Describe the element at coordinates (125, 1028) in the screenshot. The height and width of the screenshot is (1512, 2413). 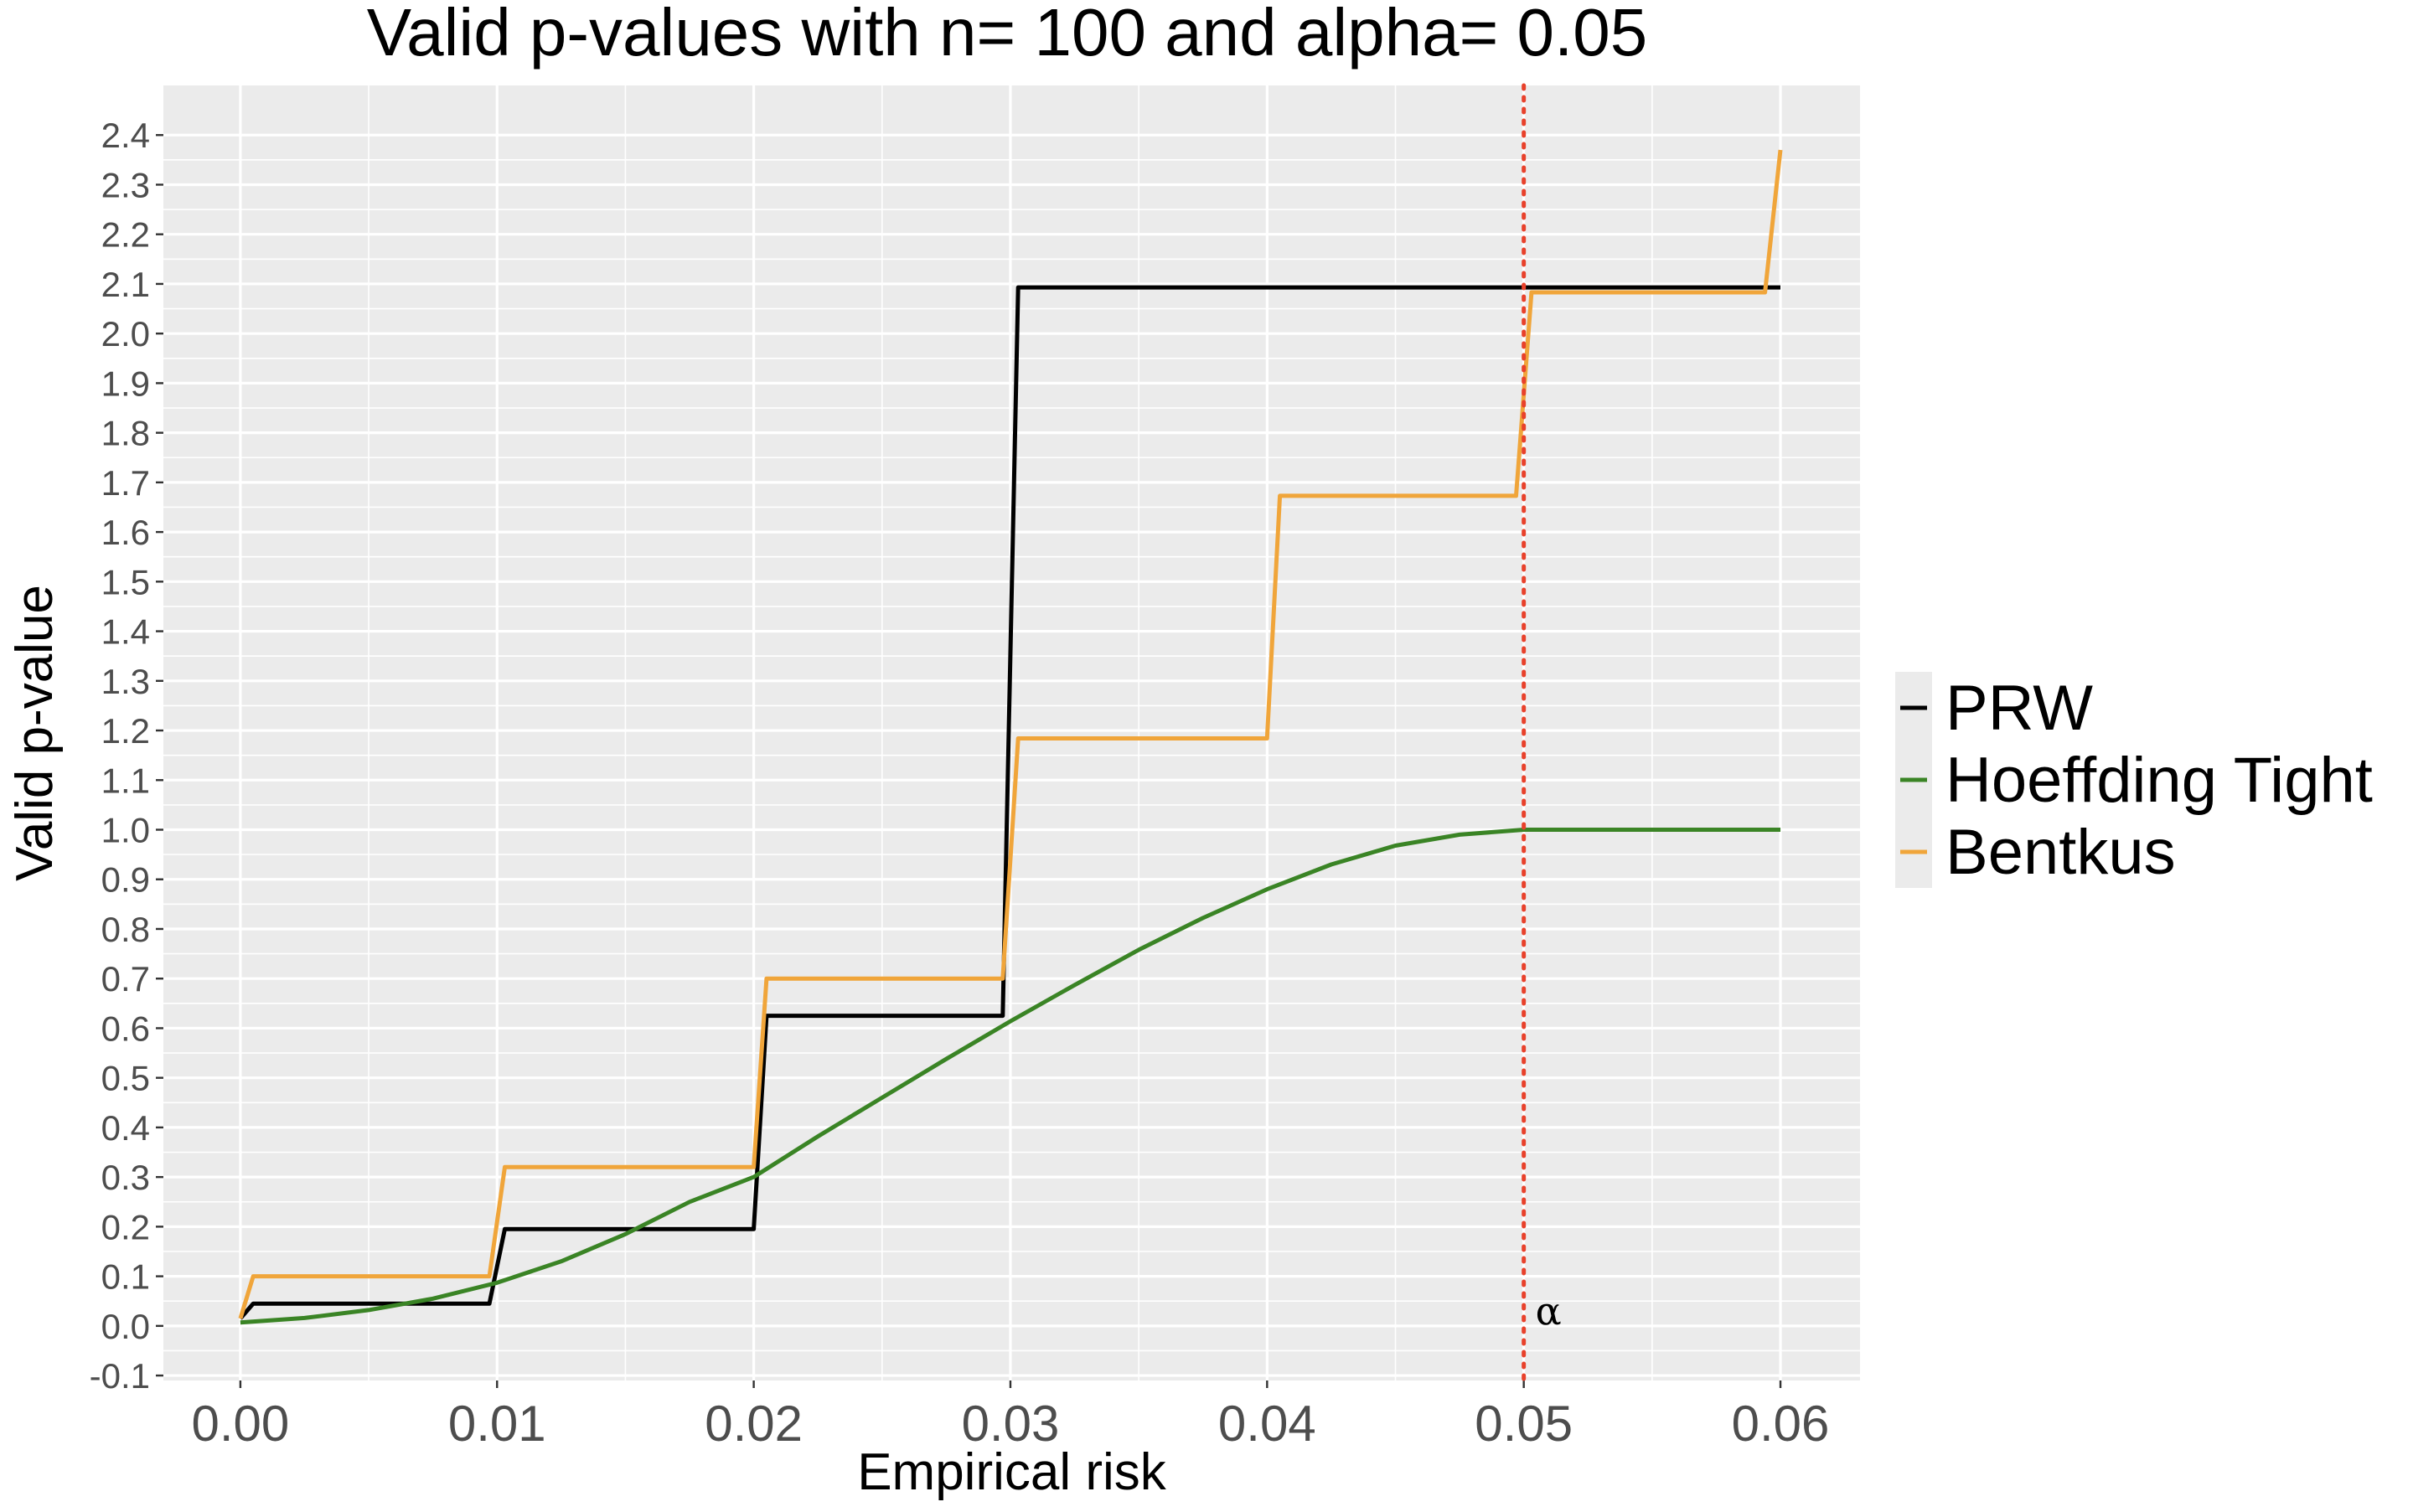
I see `y-tick-label: 0.6` at that location.